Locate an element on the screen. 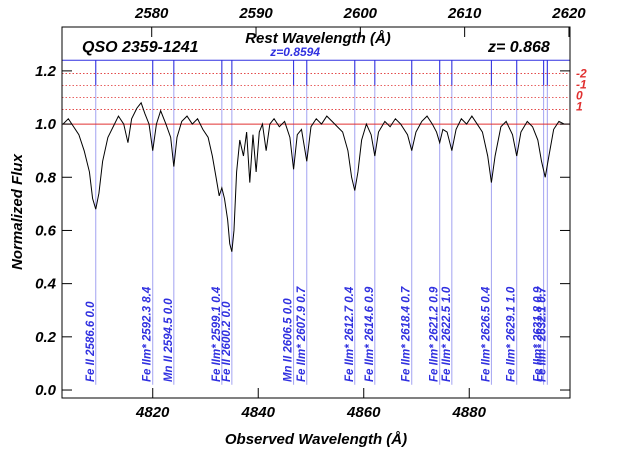 The image size is (618, 455). line-id-label: Fe IIm* 2629.1 1.0 is located at coordinates (512, 334).